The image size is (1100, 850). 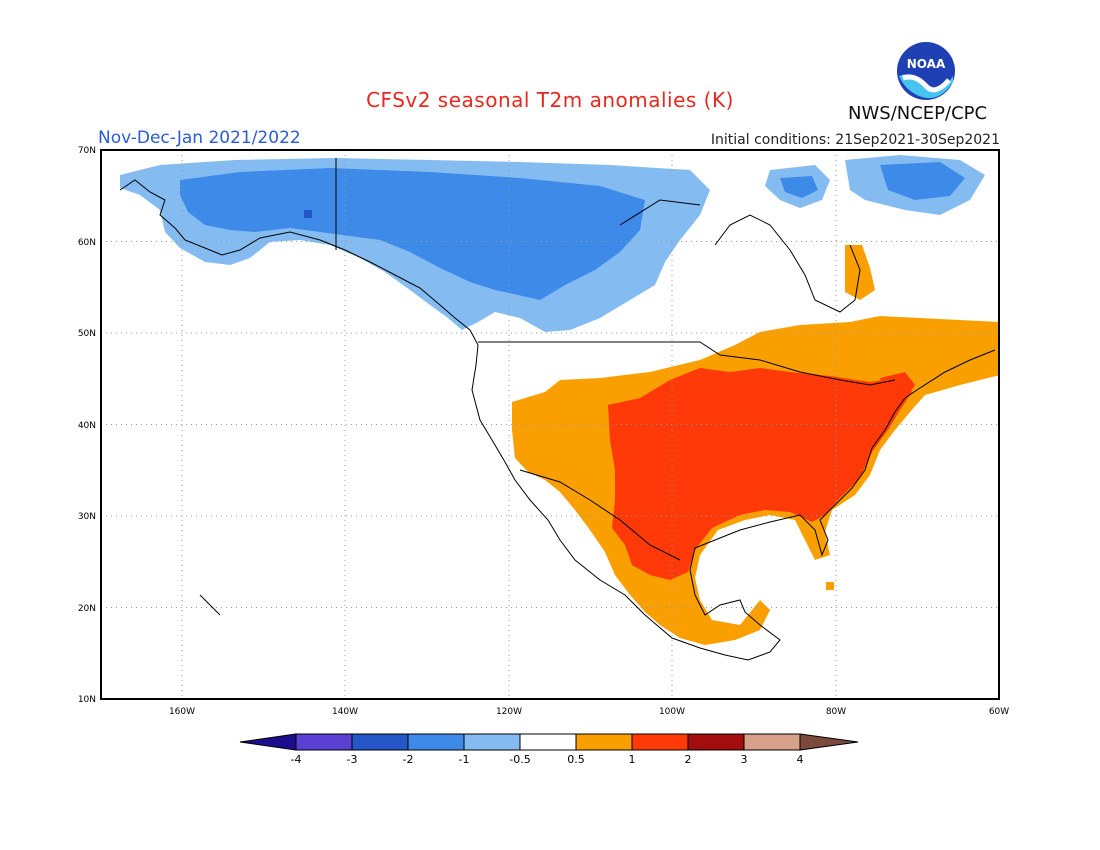 I want to click on colorbar-legend, so click(x=549, y=742).